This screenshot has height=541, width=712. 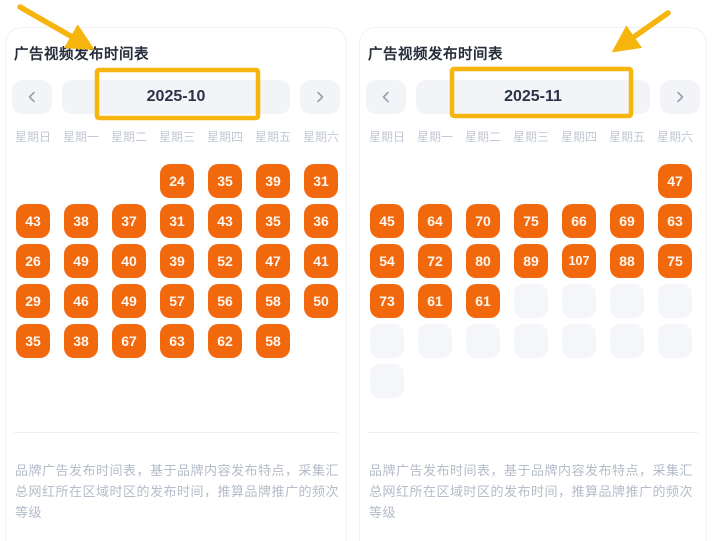 I want to click on calendar-cell: 37, so click(x=129, y=221).